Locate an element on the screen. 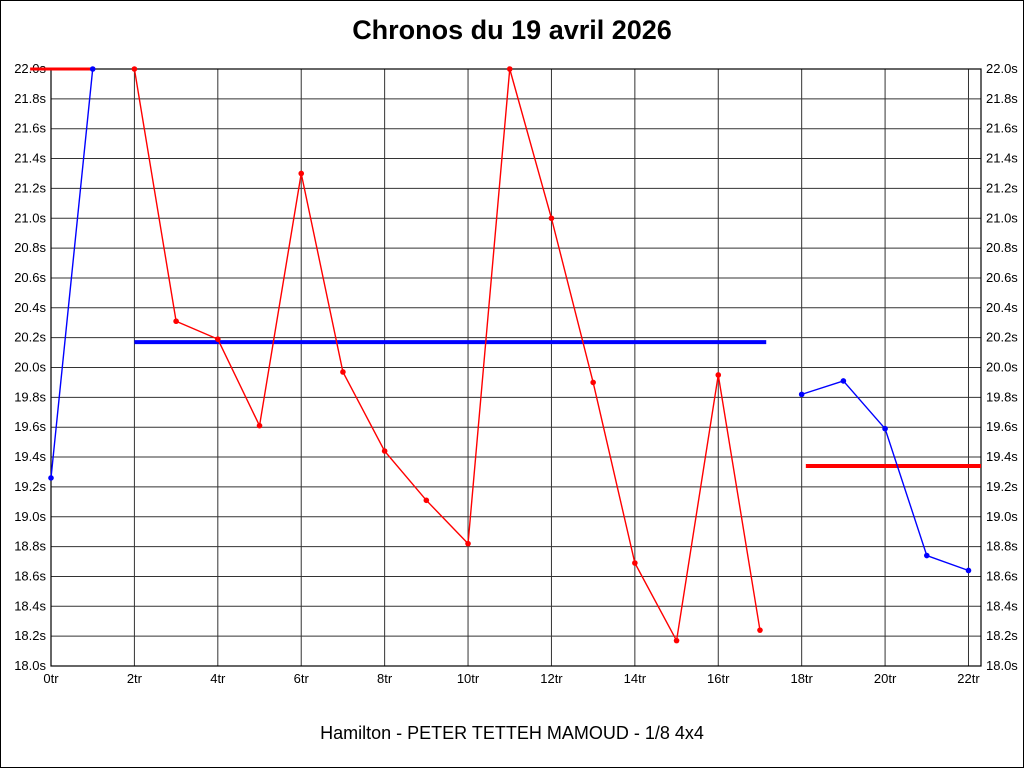 This screenshot has height=768, width=1024. y-tick-label-right: 20.2s is located at coordinates (1002, 337).